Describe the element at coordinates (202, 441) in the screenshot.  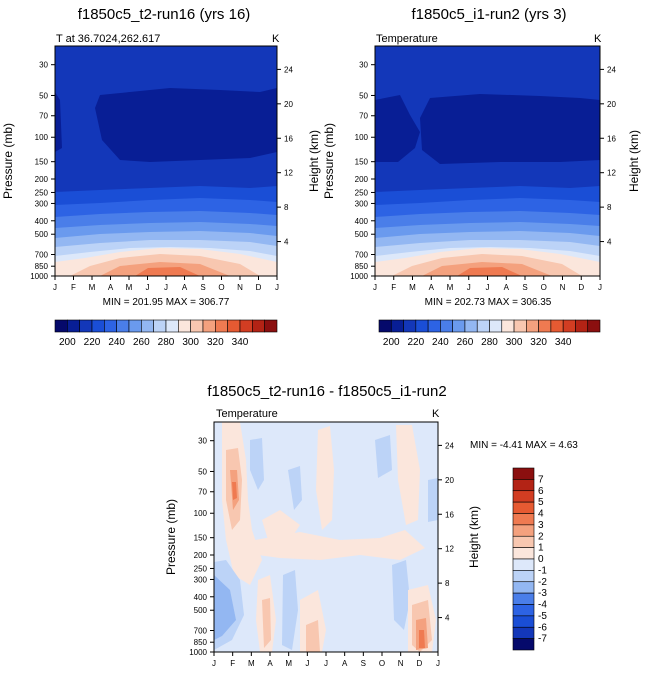
I see `panel-bottom-pressure-tick-label: 30` at that location.